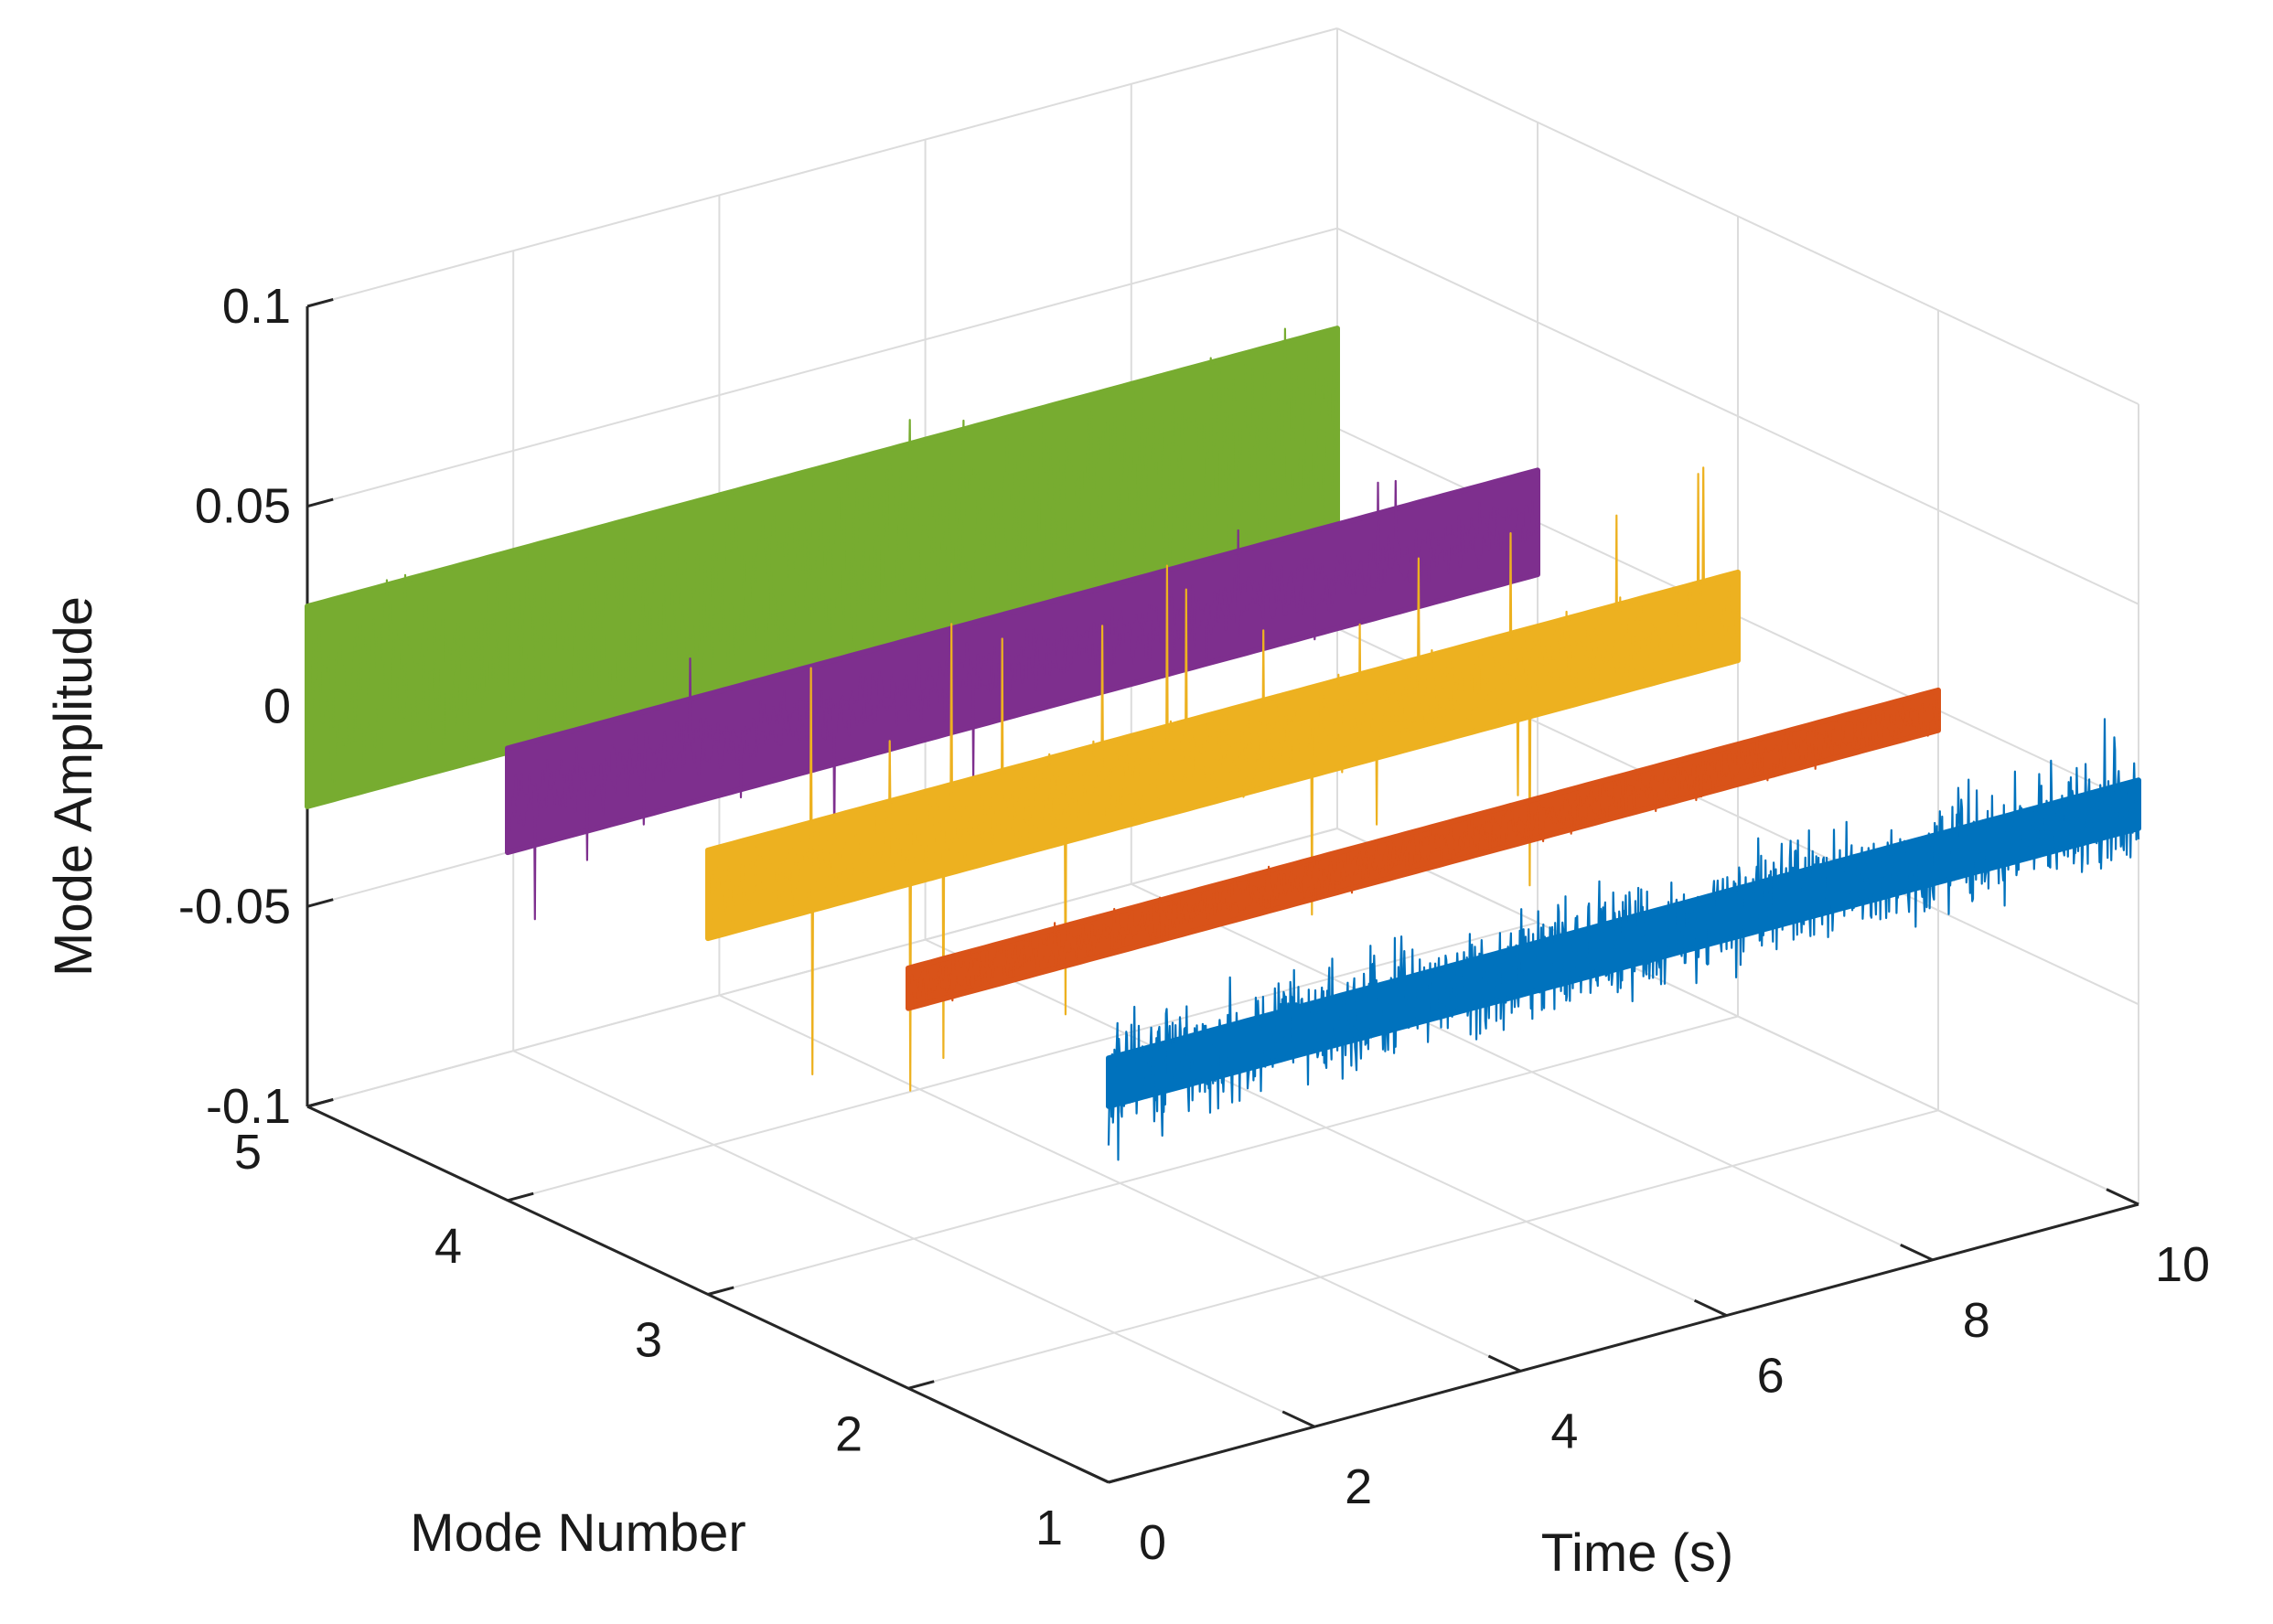 Image resolution: width=2273 pixels, height=1624 pixels. Describe the element at coordinates (648, 1340) in the screenshot. I see `y-tick-label: 3` at that location.